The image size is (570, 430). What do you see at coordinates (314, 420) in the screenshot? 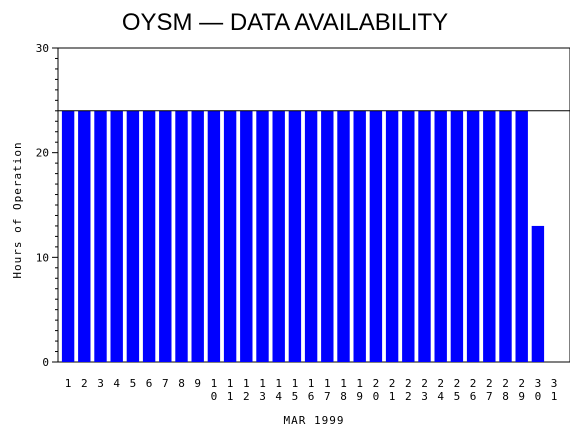
I see `x-axis-label: MAR 1999` at bounding box center [314, 420].